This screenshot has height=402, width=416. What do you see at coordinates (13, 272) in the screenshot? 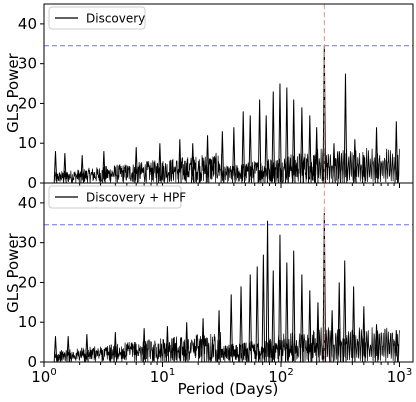
I see `bottom-y-axis-label: GLS Power` at bounding box center [13, 272].